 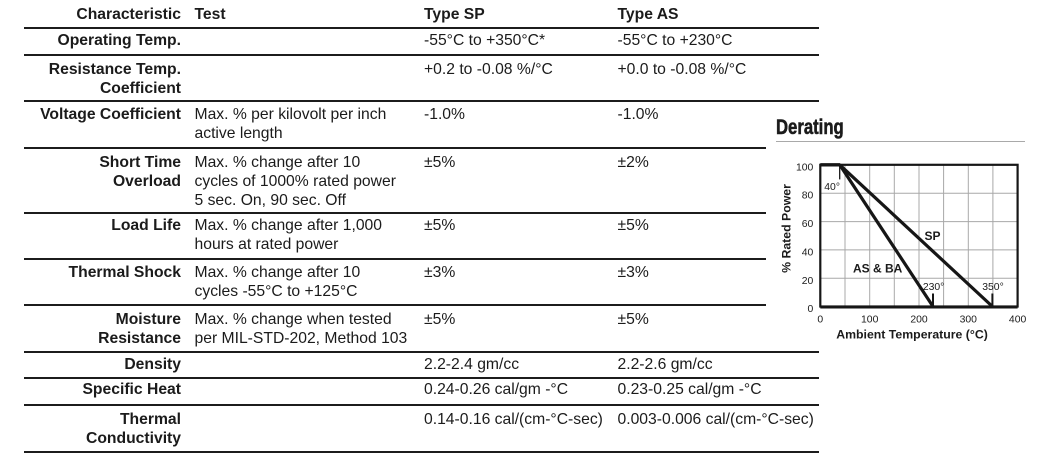 What do you see at coordinates (808, 224) in the screenshot?
I see `svg-text: 60` at bounding box center [808, 224].